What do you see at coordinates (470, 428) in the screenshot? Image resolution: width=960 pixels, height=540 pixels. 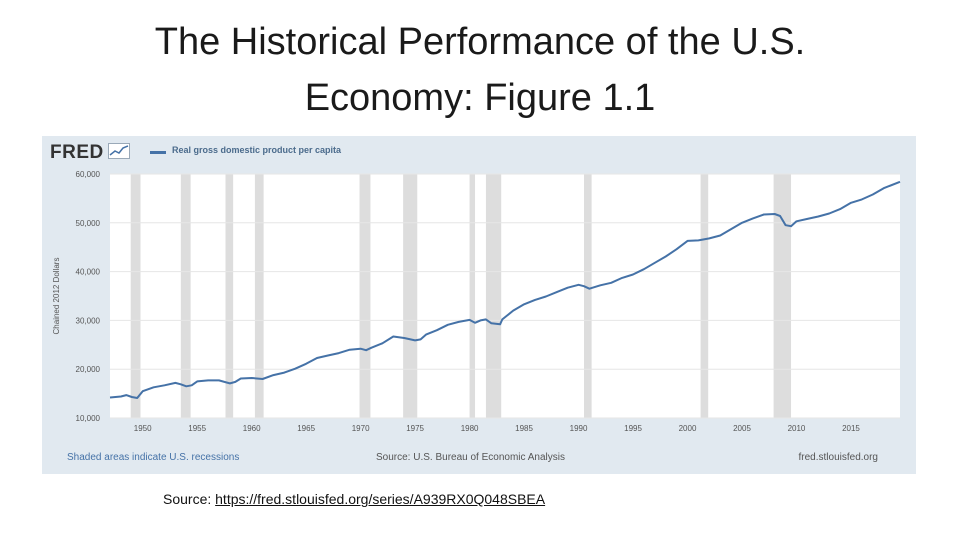 I see `x-tick-label: 1980` at bounding box center [470, 428].